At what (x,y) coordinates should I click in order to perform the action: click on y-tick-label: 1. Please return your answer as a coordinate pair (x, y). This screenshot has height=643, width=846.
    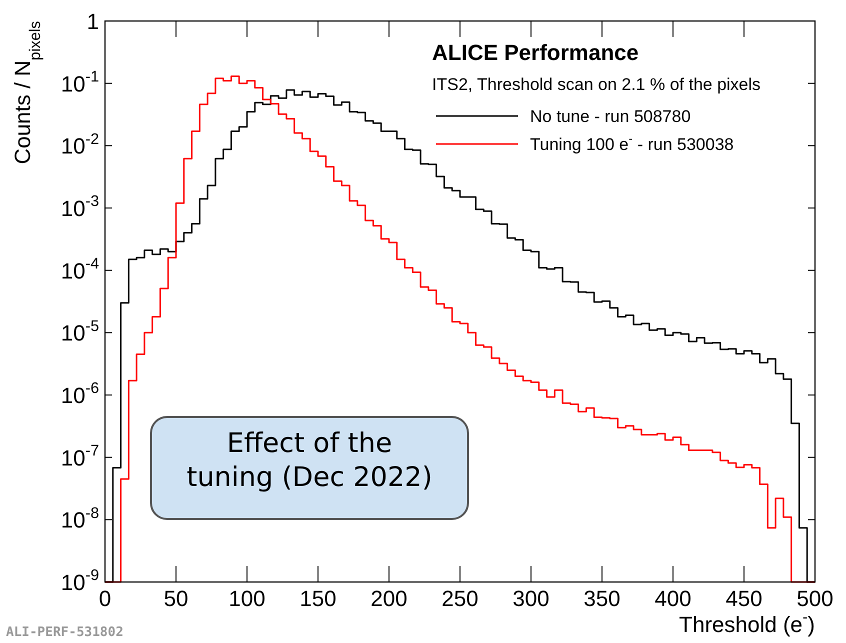
    Looking at the image, I should click on (92, 21).